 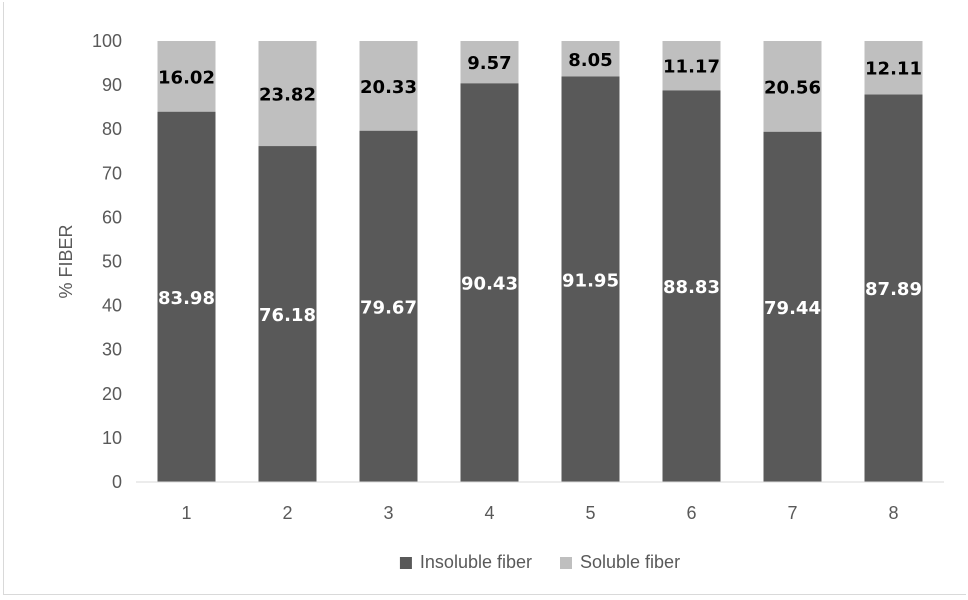 I want to click on y-axis-title: % FIBER, so click(x=66, y=261).